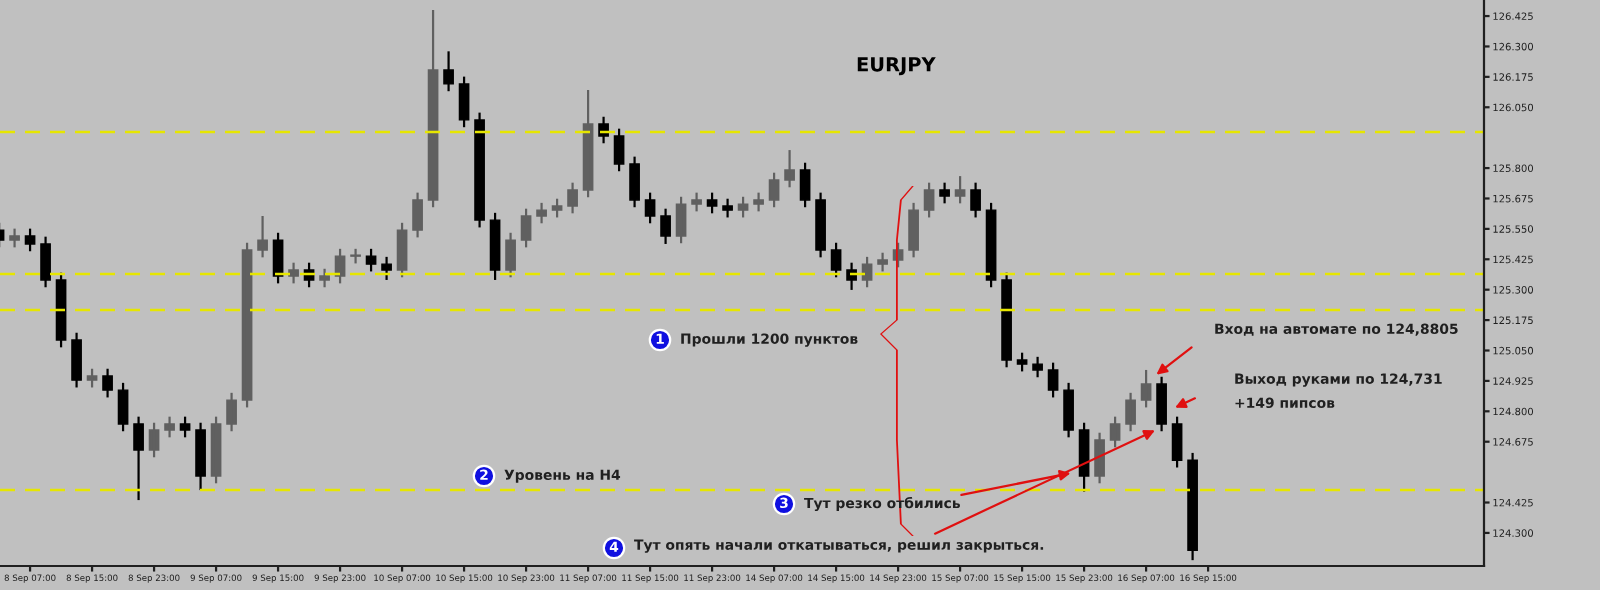 This screenshot has width=1600, height=590. What do you see at coordinates (355, 256) in the screenshot?
I see `candlestick` at bounding box center [355, 256].